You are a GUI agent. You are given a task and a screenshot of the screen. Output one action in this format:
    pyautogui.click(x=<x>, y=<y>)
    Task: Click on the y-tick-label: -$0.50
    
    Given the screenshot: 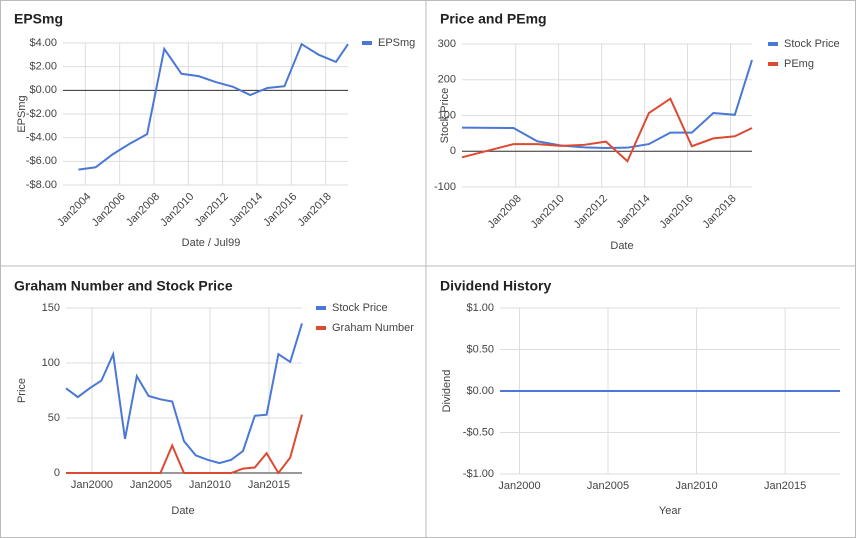 What is the action you would take?
    pyautogui.click(x=478, y=432)
    